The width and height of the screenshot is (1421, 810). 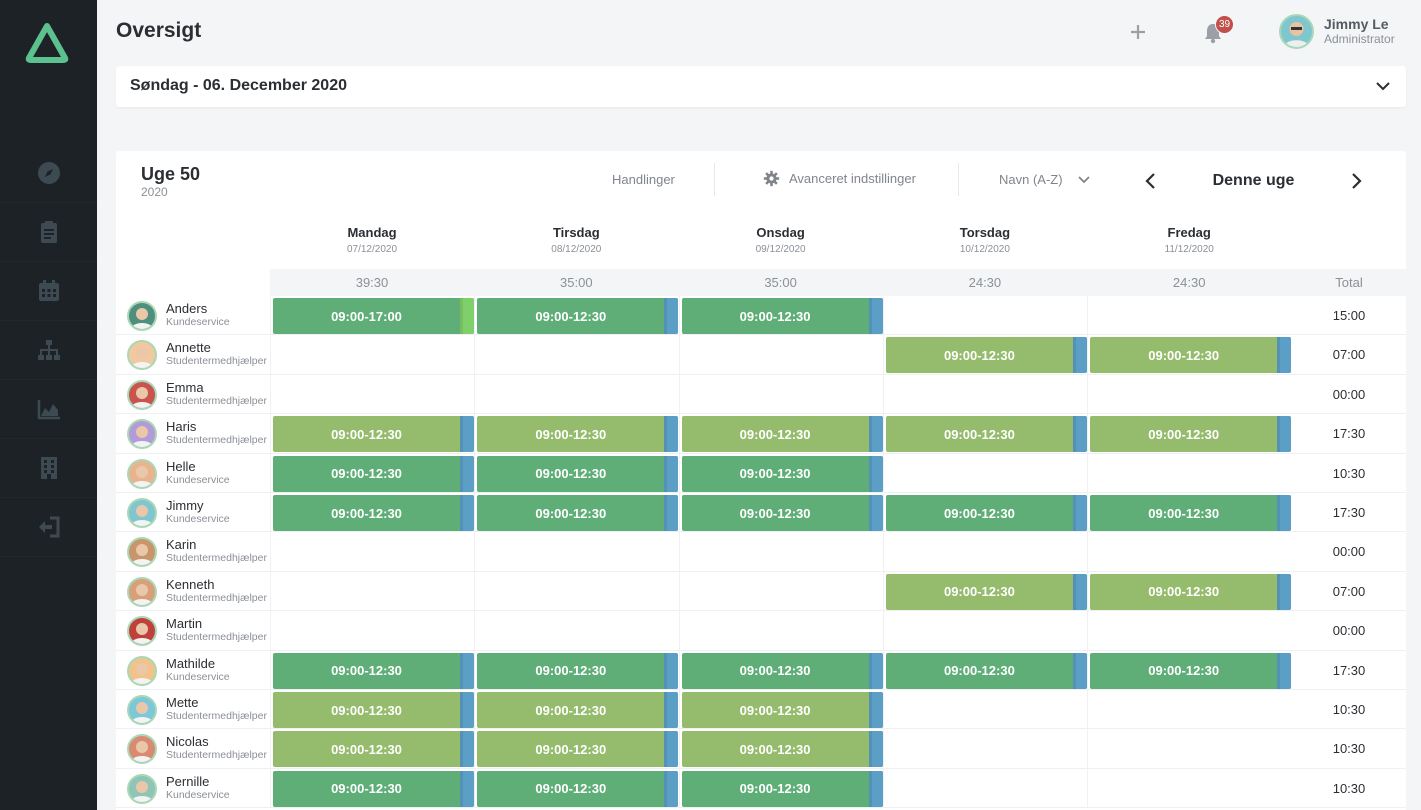 What do you see at coordinates (182, 702) in the screenshot?
I see `employee-name: Mette` at bounding box center [182, 702].